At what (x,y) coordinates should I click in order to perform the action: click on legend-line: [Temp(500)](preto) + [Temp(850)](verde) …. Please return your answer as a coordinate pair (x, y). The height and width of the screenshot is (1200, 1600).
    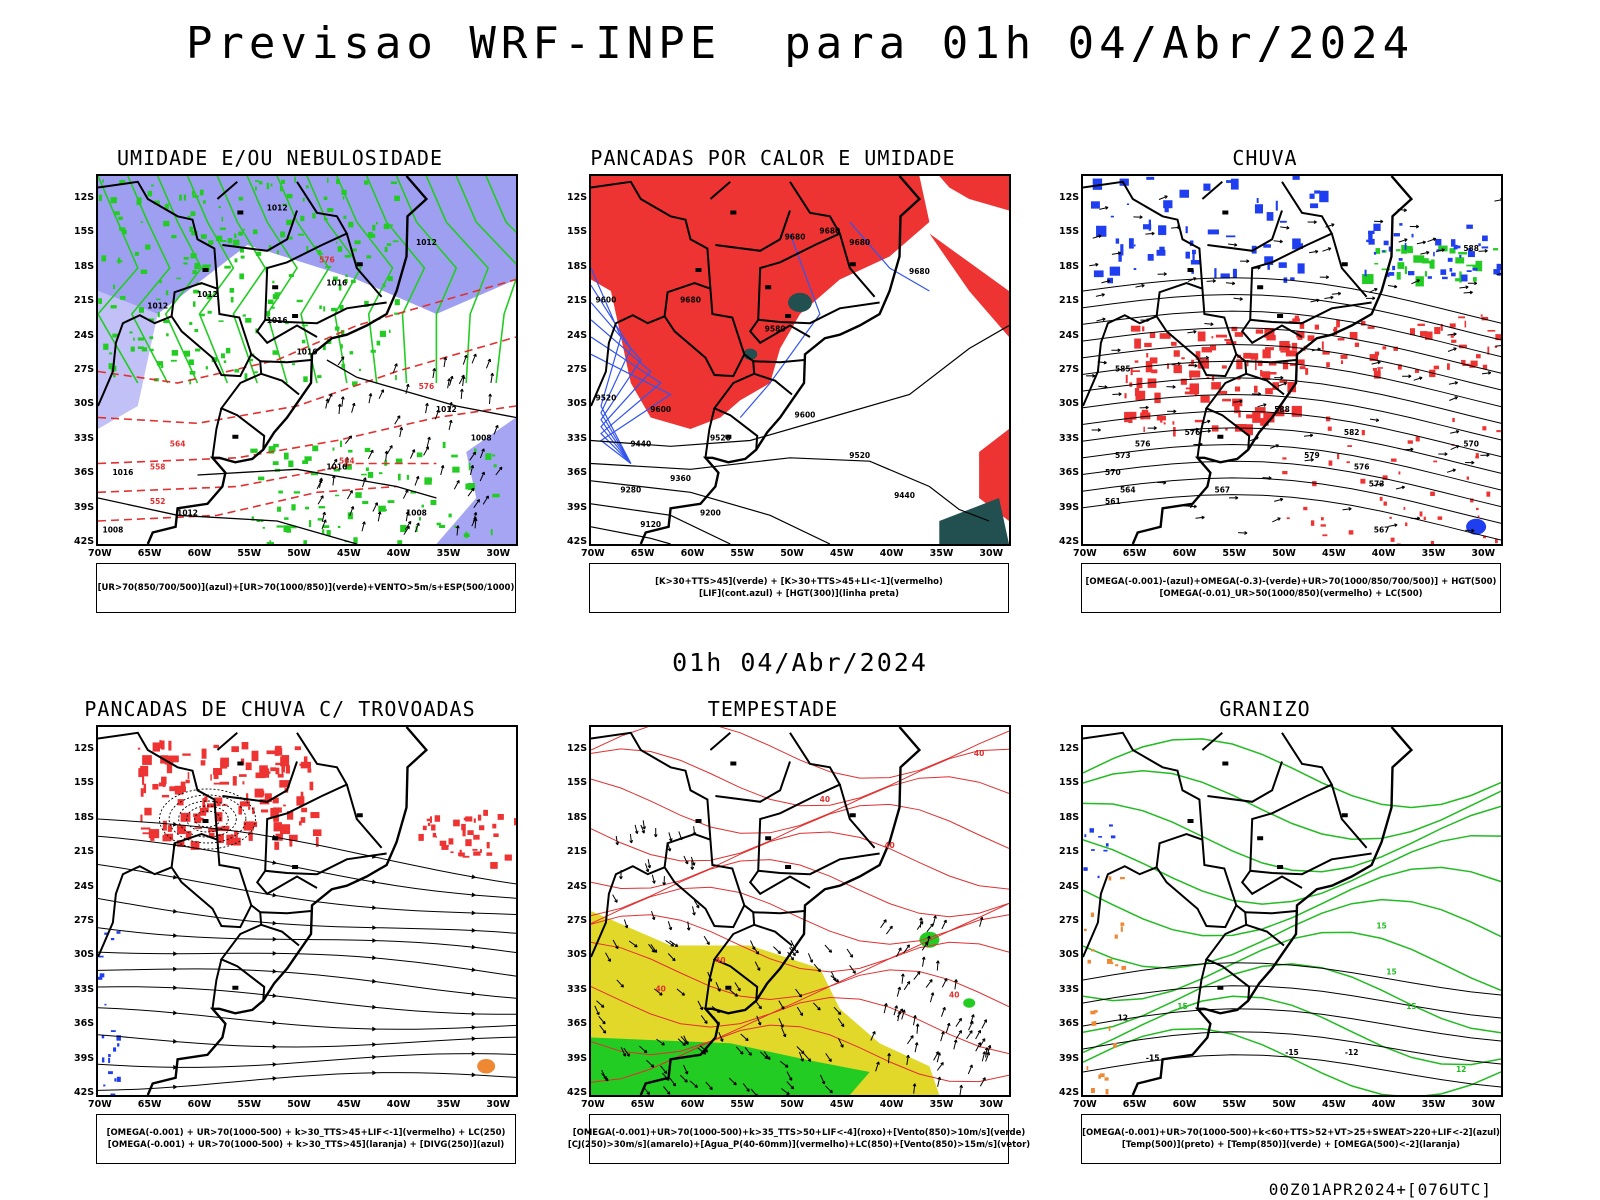
    Looking at the image, I should click on (1291, 1145).